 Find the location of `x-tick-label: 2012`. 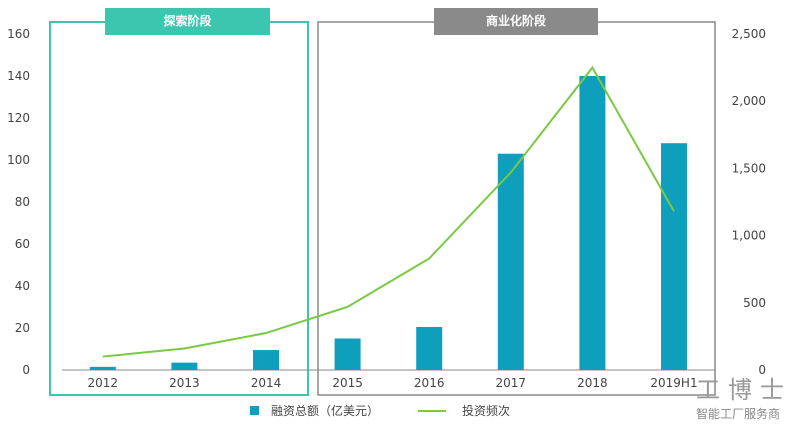

x-tick-label: 2012 is located at coordinates (103, 383).